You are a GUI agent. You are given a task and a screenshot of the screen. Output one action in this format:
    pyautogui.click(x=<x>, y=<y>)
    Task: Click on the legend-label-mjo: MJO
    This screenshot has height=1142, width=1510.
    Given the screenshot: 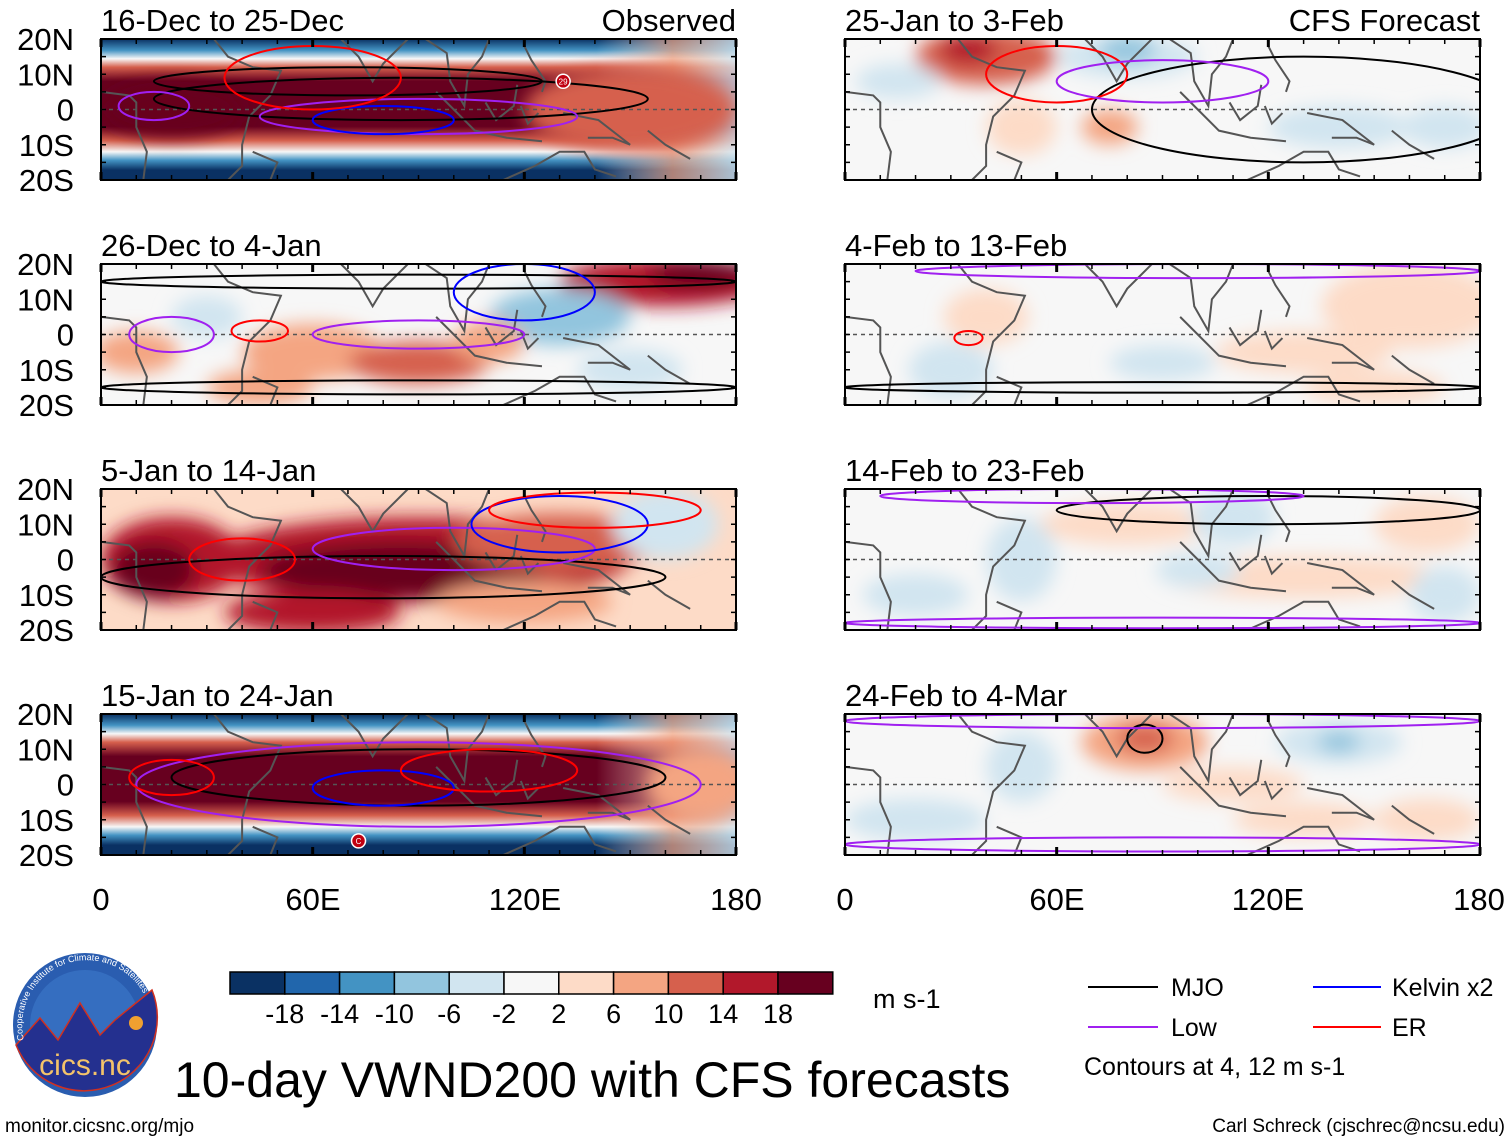 What is the action you would take?
    pyautogui.click(x=1197, y=988)
    